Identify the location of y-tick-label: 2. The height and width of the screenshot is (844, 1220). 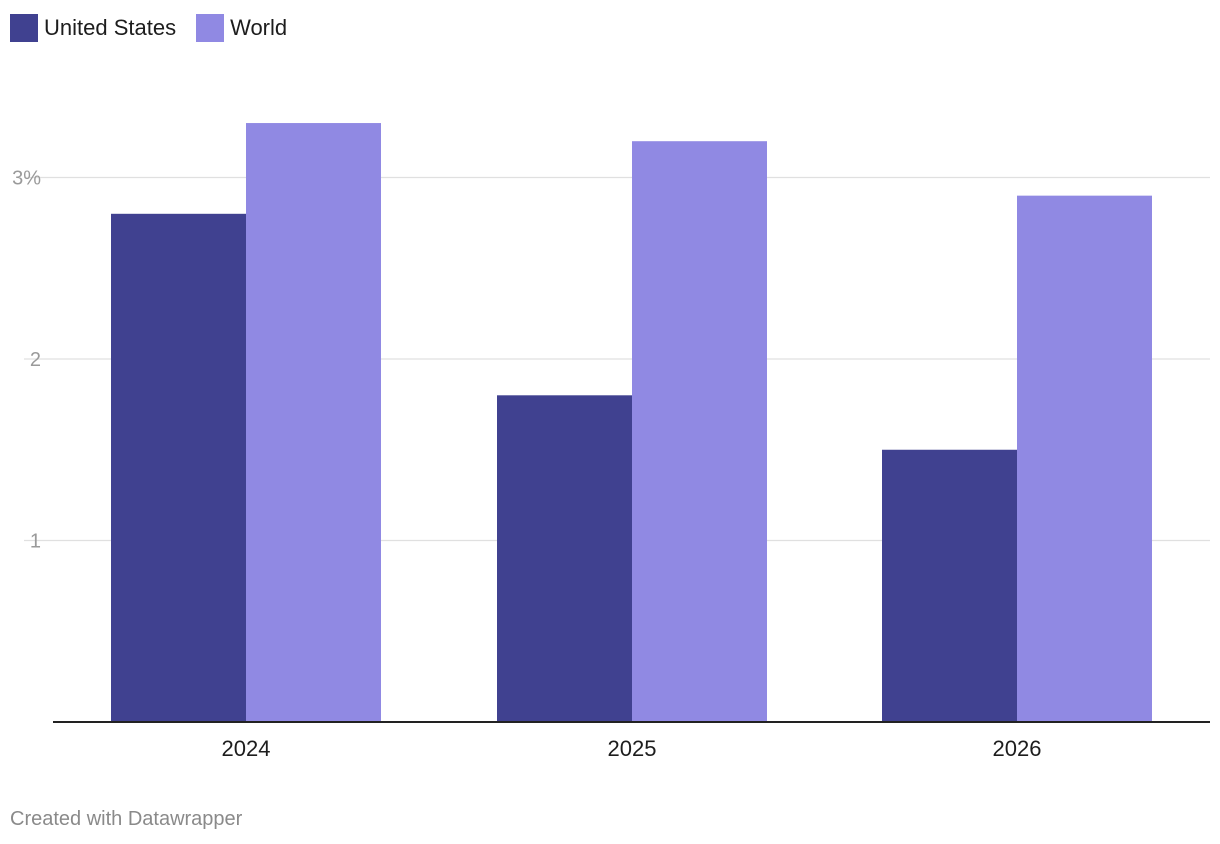
(35, 360).